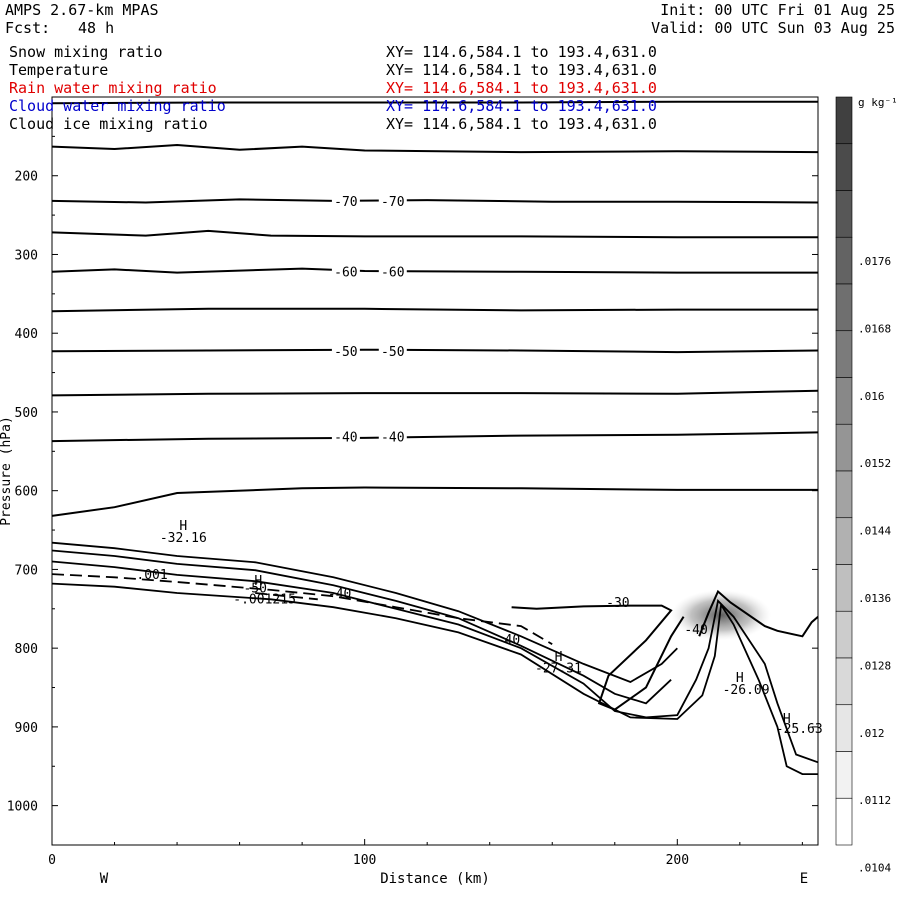 This screenshot has width=900, height=900. Describe the element at coordinates (721, 615) in the screenshot. I see `cloud-ice-shading` at that location.